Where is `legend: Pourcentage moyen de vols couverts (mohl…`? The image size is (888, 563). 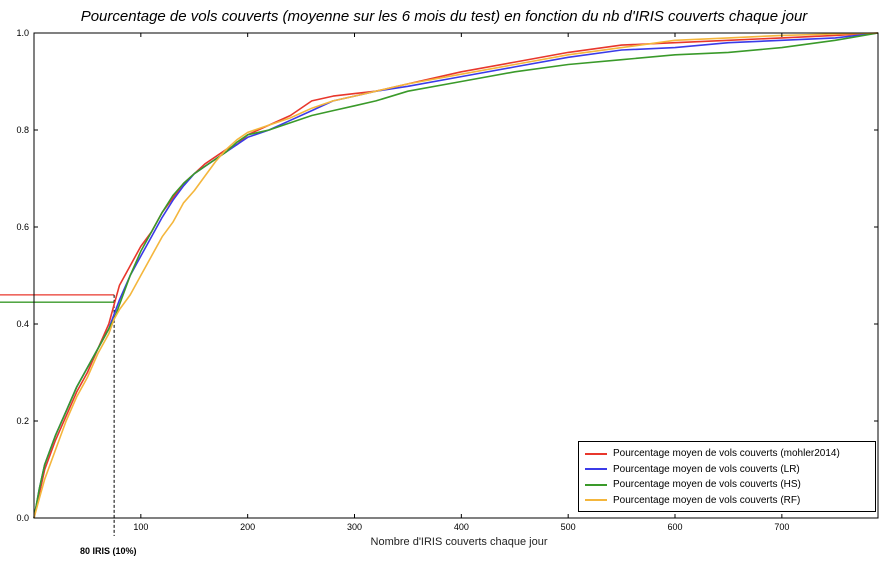
legend: Pourcentage moyen de vols couverts (mohl… is located at coordinates (727, 476).